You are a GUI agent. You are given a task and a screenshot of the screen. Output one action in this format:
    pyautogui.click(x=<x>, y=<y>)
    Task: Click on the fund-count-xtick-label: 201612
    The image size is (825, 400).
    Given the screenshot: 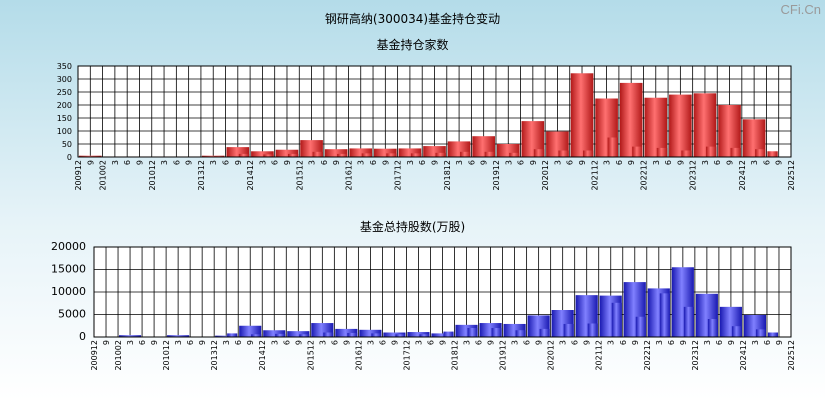 What is the action you would take?
    pyautogui.click(x=348, y=175)
    